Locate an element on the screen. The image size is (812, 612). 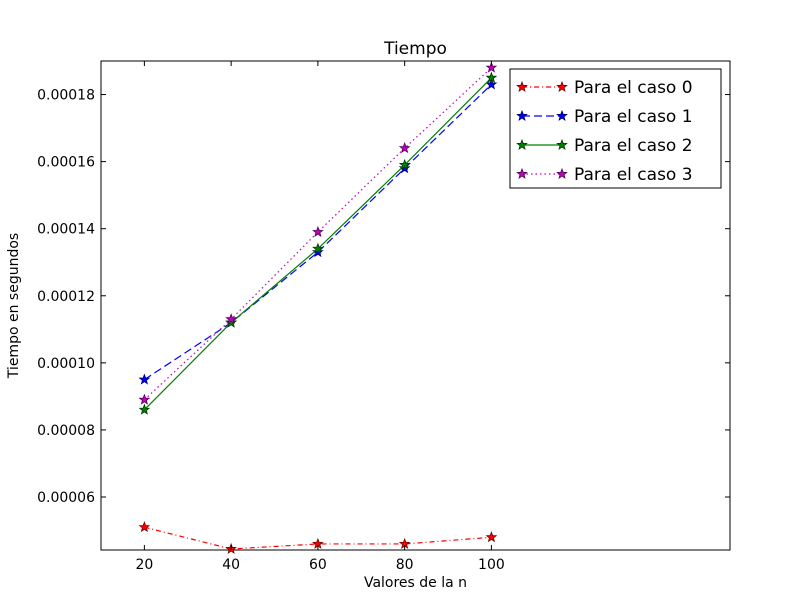
legend-label: Para el caso 2 is located at coordinates (633, 146).